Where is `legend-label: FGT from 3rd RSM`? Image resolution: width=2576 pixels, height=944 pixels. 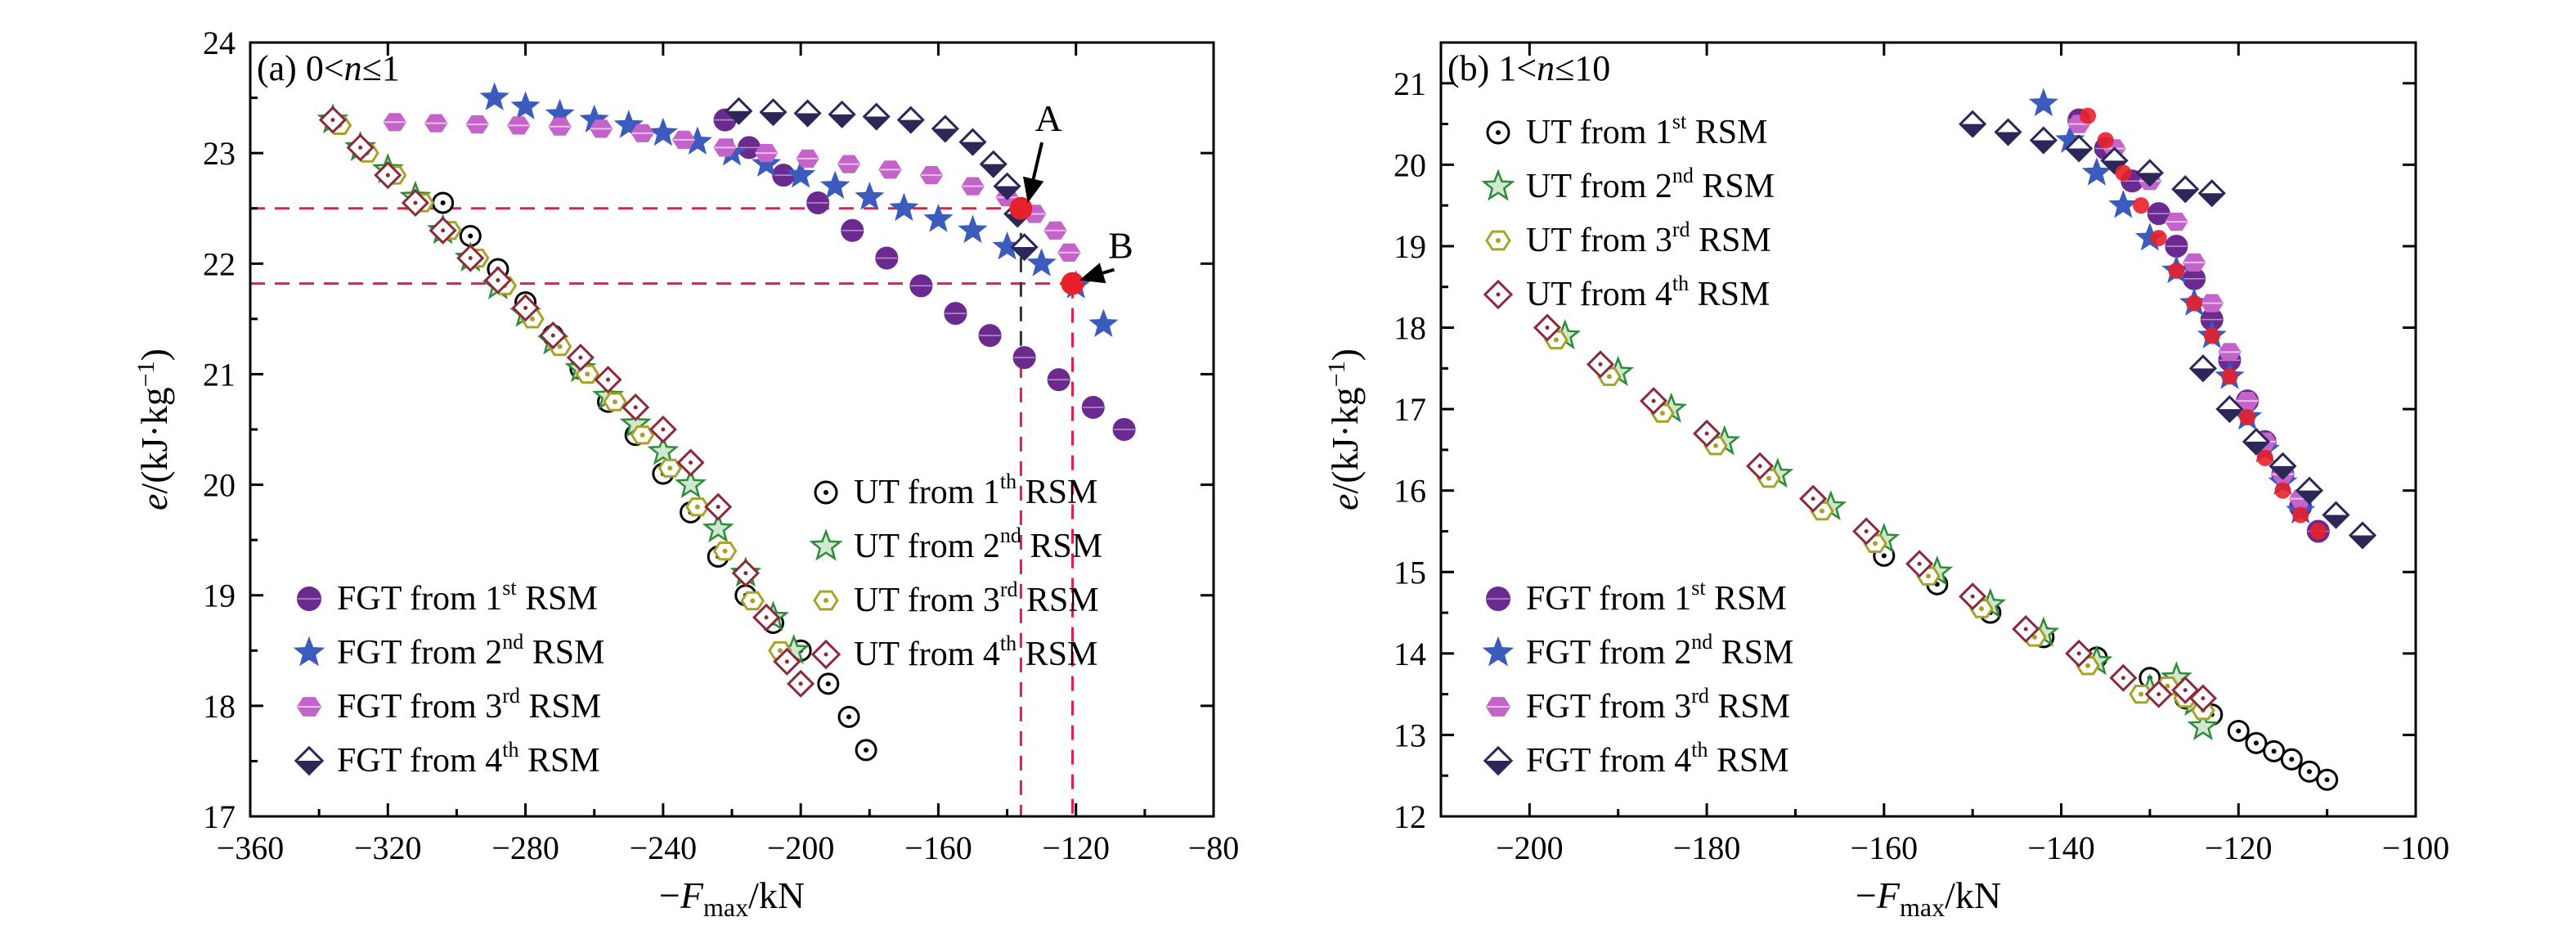
legend-label: FGT from 3rd RSM is located at coordinates (1658, 705).